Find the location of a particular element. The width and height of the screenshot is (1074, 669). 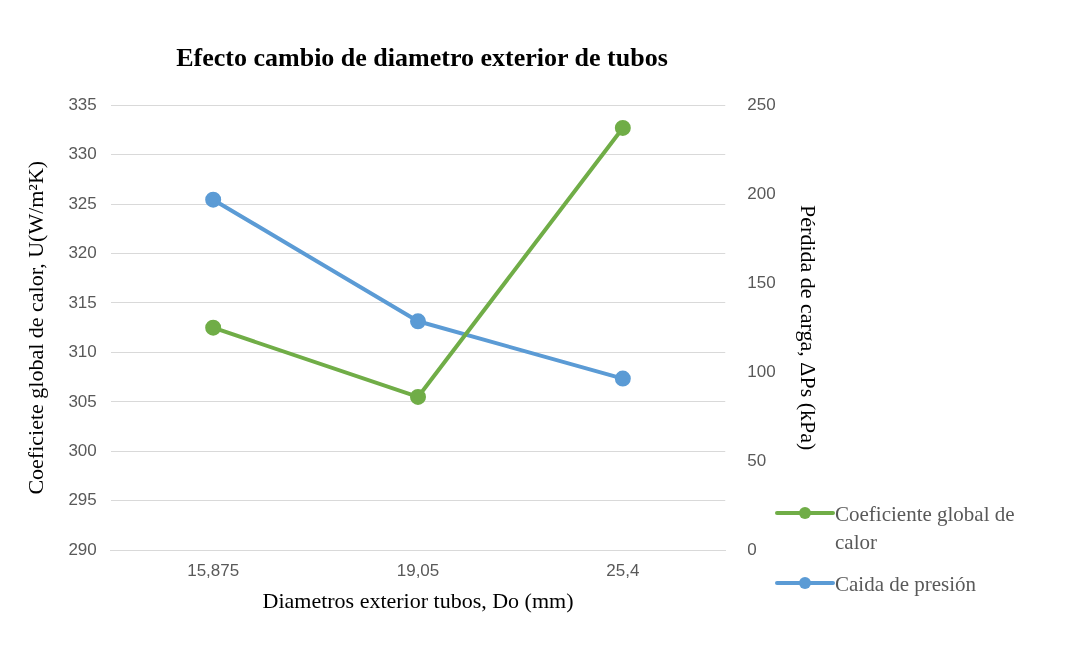

chart-title: Efecto cambio de diametro exterior de tubos is located at coordinates (422, 58).